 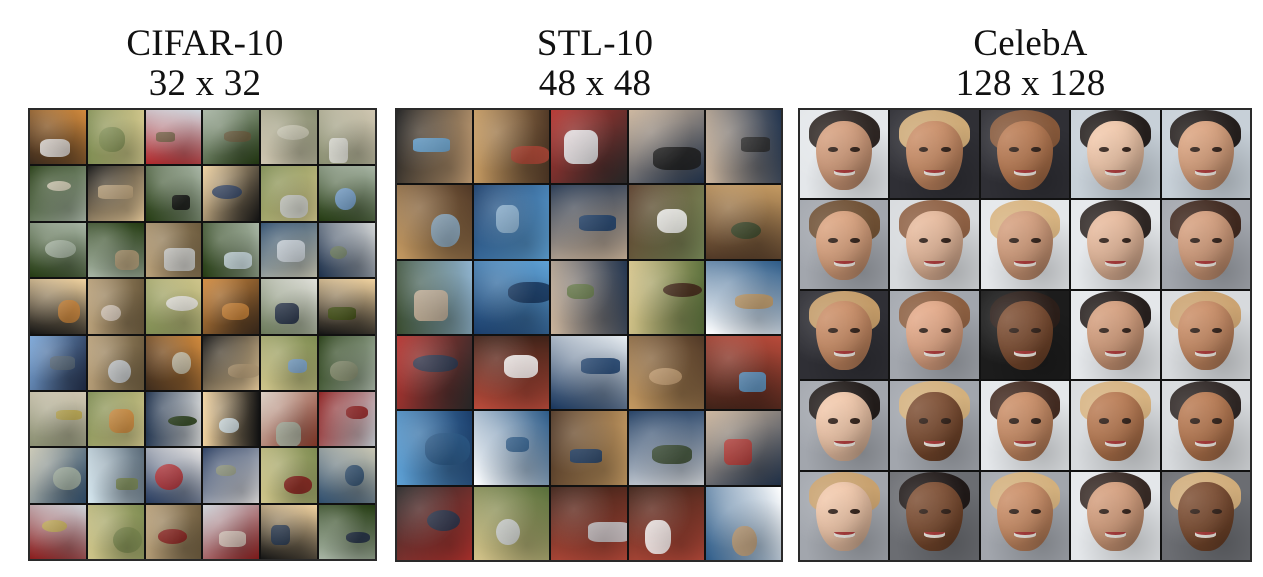 I want to click on panel-title: STL-10 48 x 48, so click(x=595, y=64).